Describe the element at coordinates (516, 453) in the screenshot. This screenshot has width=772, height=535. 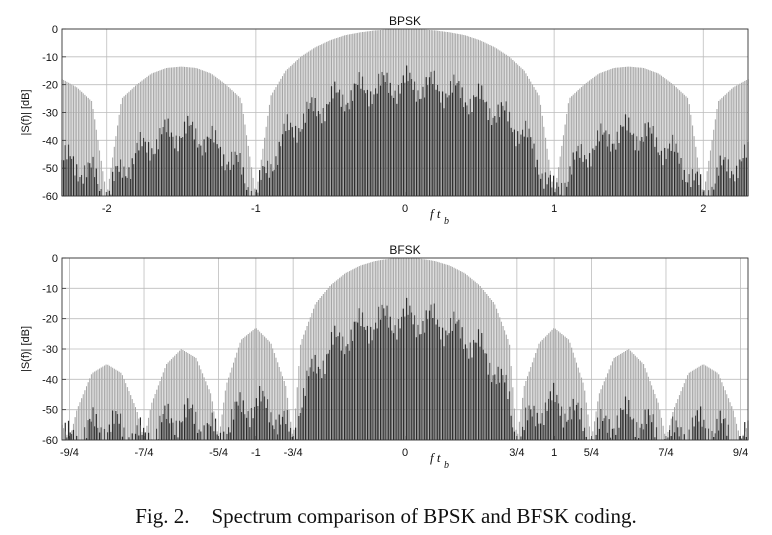
I see `x-tick-label: 3/4` at that location.